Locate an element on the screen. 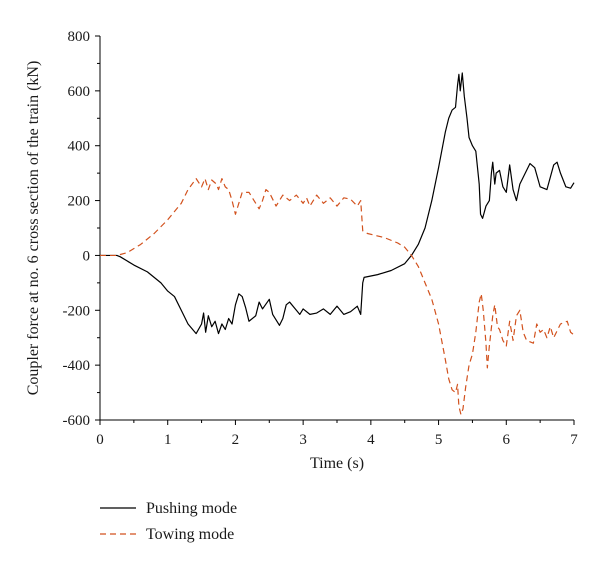 Image resolution: width=600 pixels, height=566 pixels. x-tick-label: 3 is located at coordinates (303, 440).